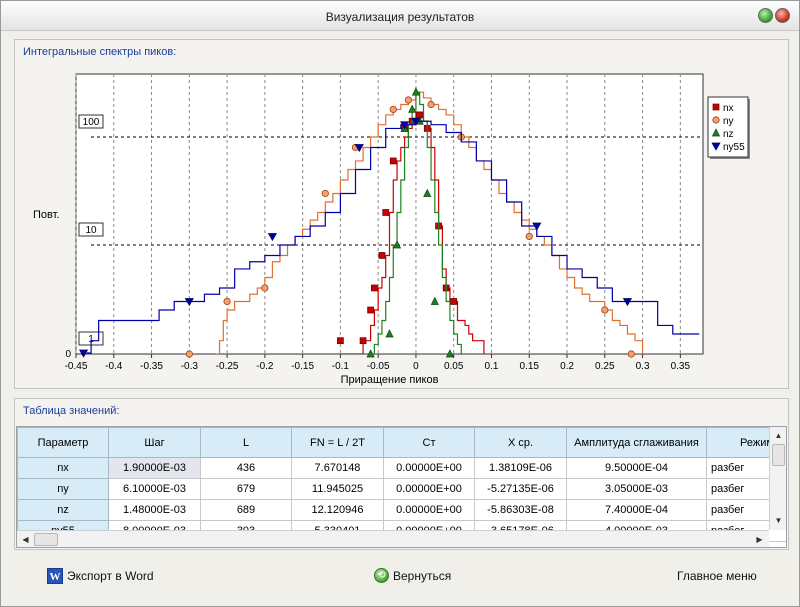  What do you see at coordinates (728, 134) in the screenshot?
I see `legend-label-nz: nz` at bounding box center [728, 134].